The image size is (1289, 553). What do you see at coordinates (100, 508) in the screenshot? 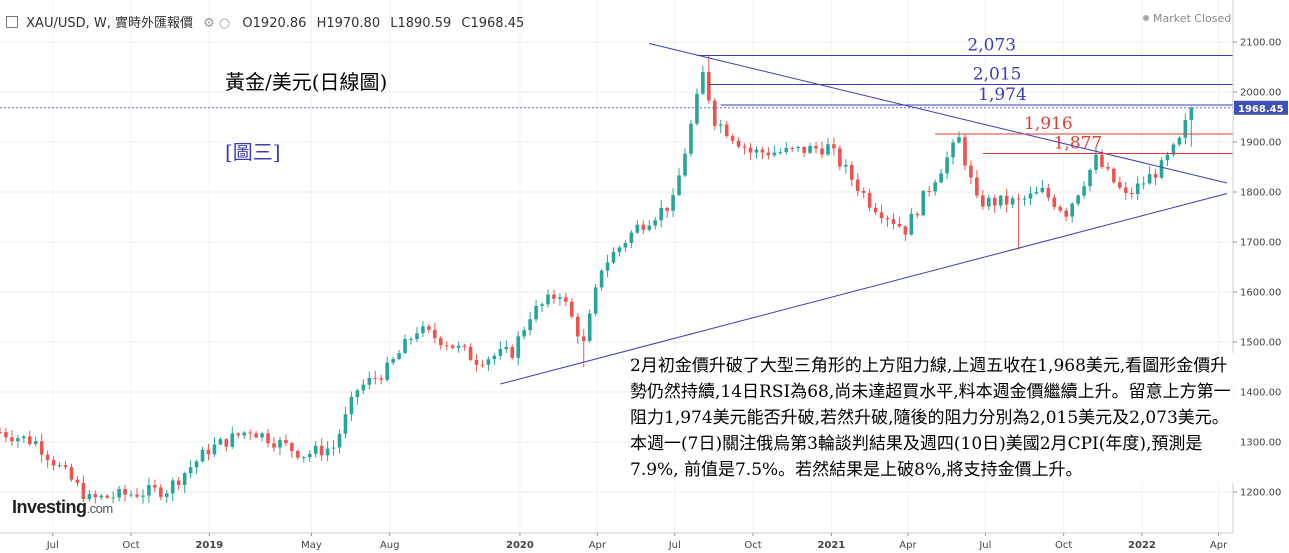
I see `logo-suffix: .com` at bounding box center [100, 508].